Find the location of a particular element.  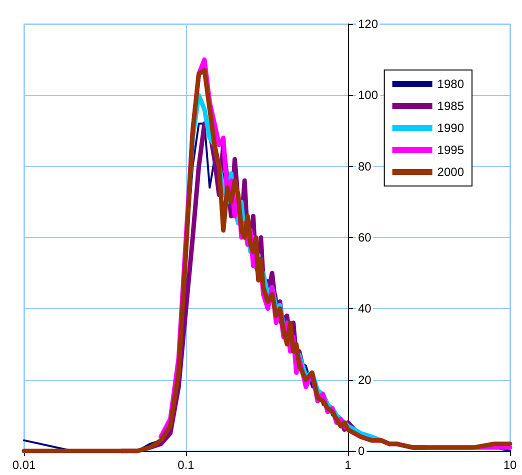

legend-label: 1985 is located at coordinates (450, 106).